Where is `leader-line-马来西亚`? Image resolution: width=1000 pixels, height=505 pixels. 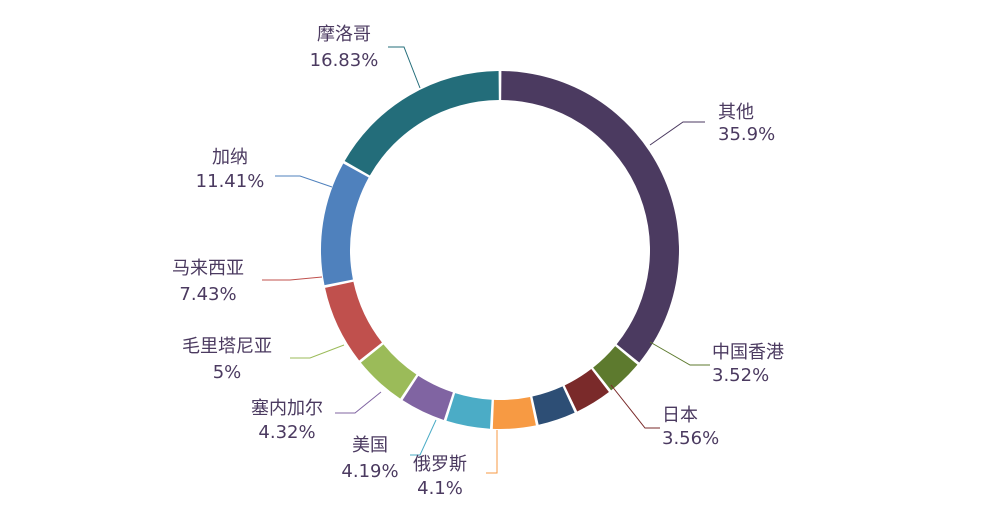 leader-line-马来西亚 is located at coordinates (292, 278).